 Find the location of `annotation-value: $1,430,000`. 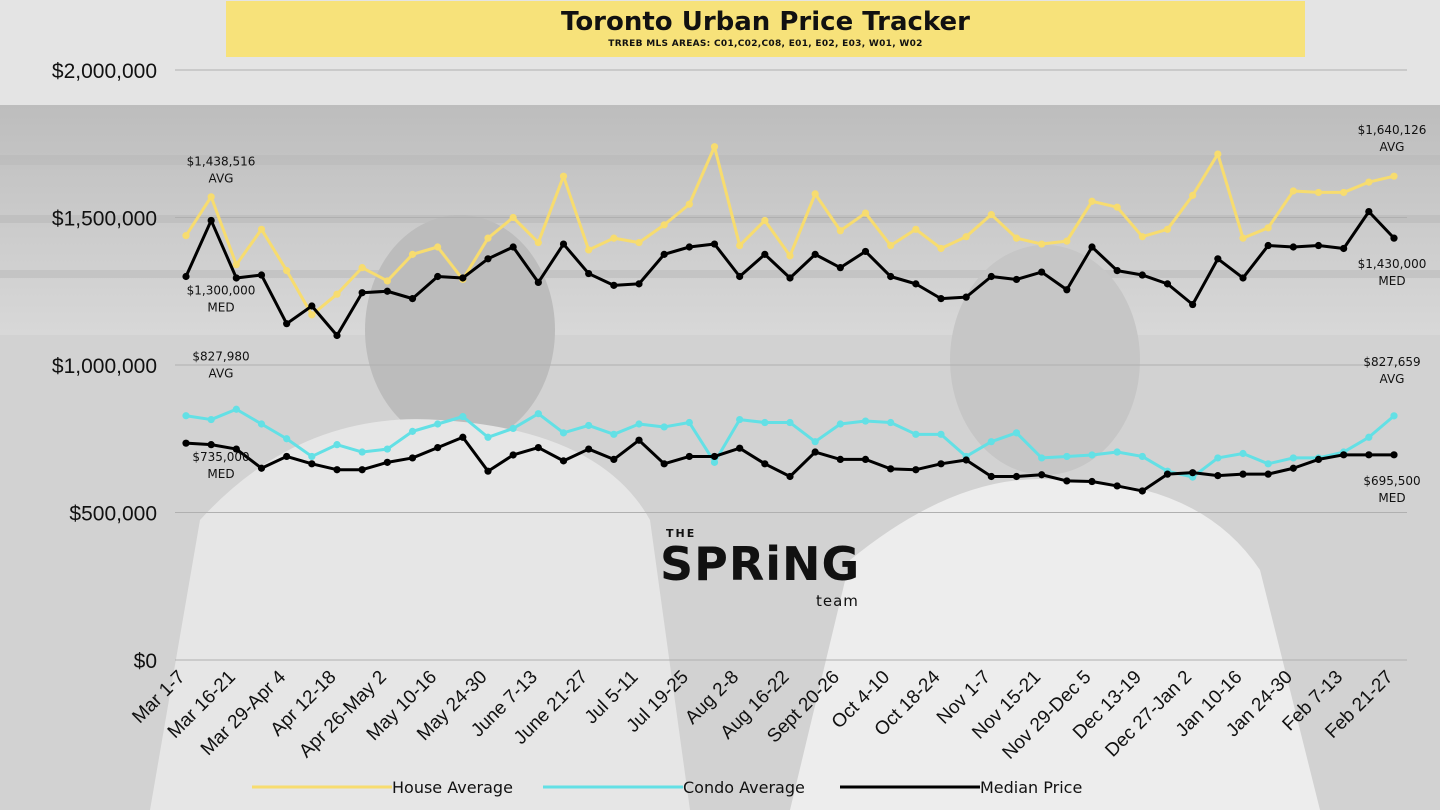

annotation-value: $1,430,000 is located at coordinates (1392, 264).